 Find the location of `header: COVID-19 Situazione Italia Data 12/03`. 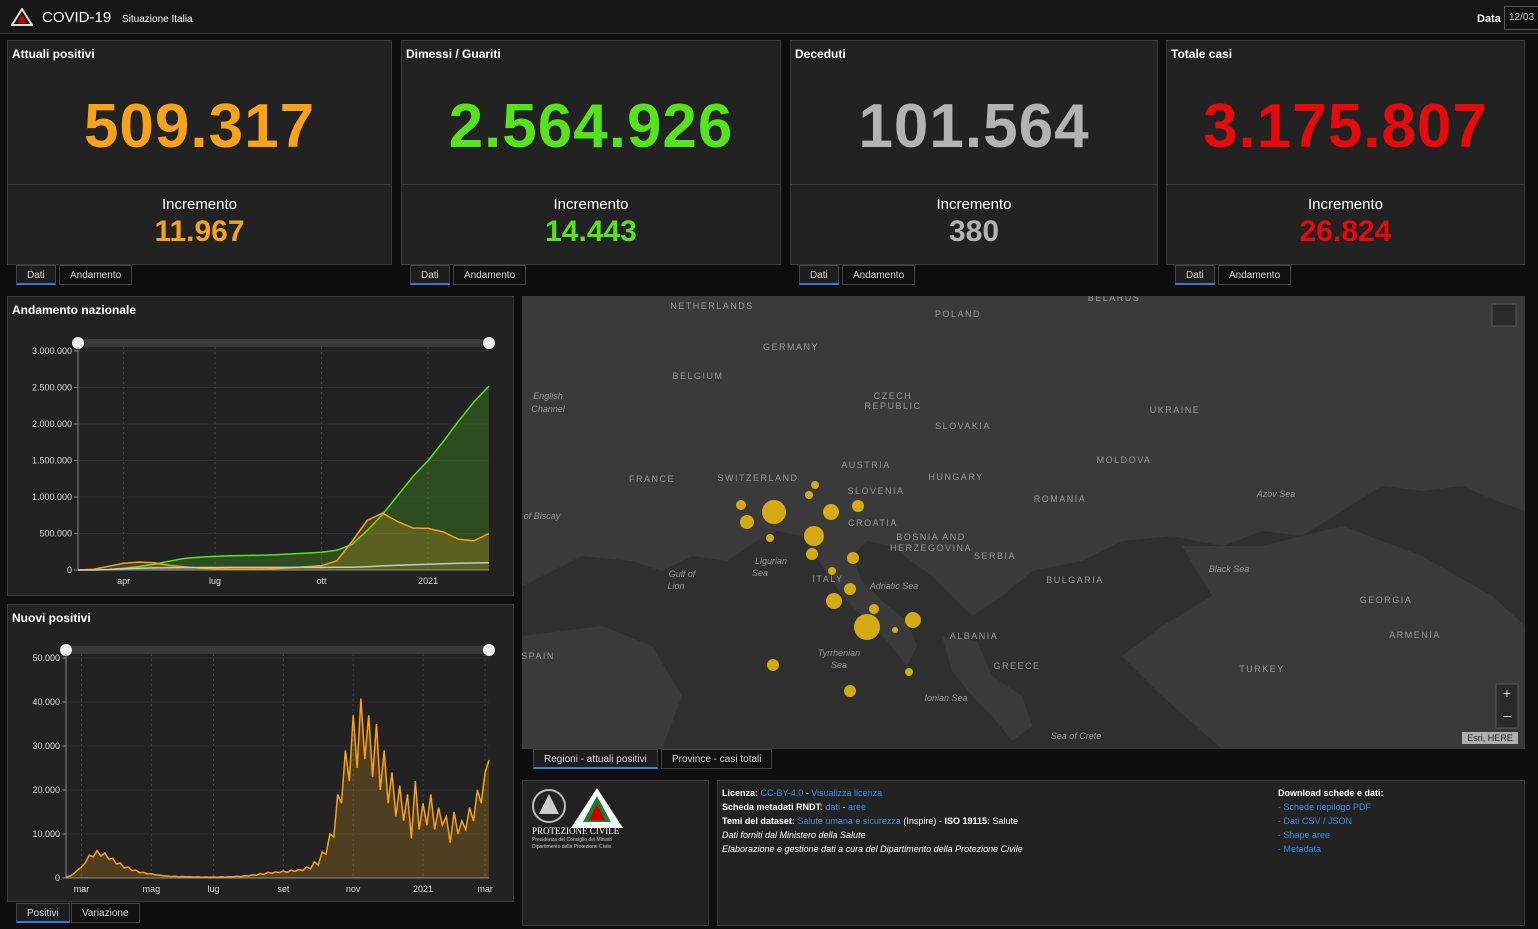

header: COVID-19 Situazione Italia Data 12/03 is located at coordinates (769, 17).